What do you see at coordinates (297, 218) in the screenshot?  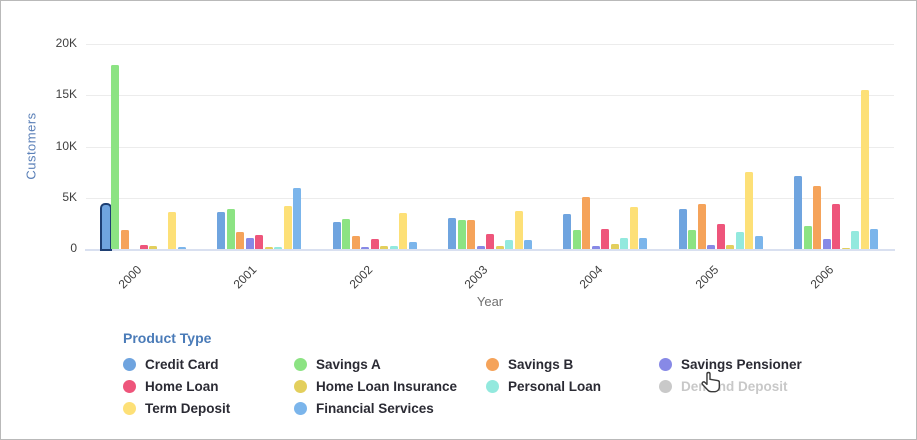 I see `bar-financial-services-2001` at bounding box center [297, 218].